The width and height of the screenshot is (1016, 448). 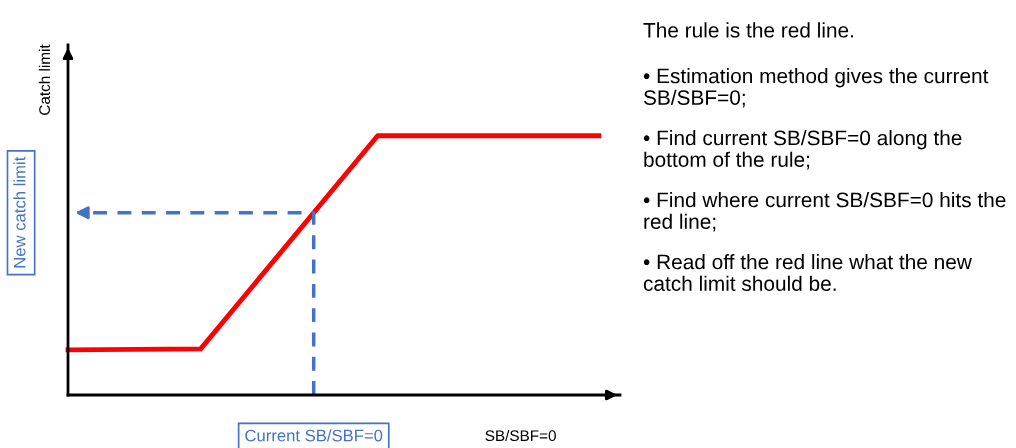 What do you see at coordinates (807, 272) in the screenshot?
I see `text: • Read off the red line what the new catch limit should be.` at bounding box center [807, 272].